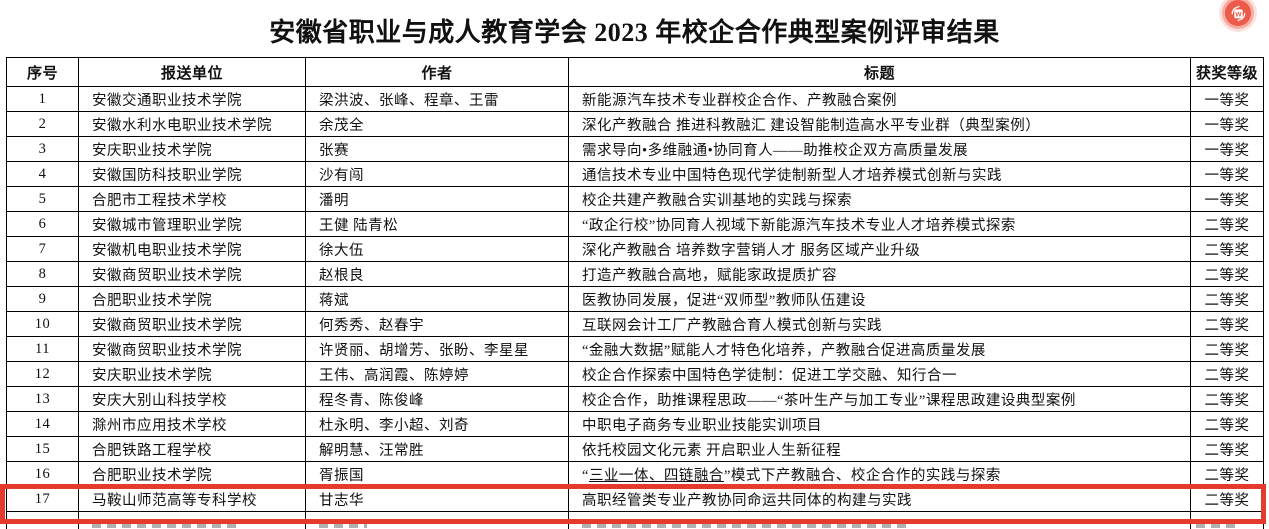 This screenshot has height=529, width=1269. Describe the element at coordinates (437, 399) in the screenshot. I see `cell-authors: 程冬青、陈俊峰` at that location.